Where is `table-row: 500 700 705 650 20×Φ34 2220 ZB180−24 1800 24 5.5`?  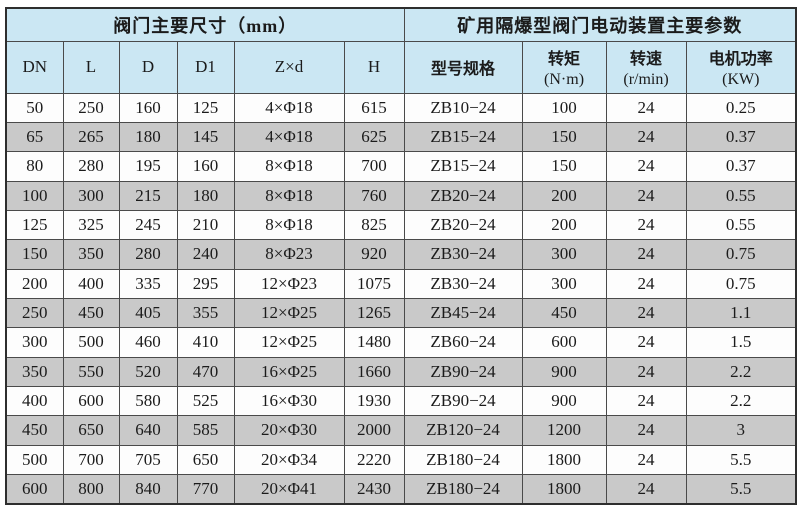 table-row: 500 700 705 650 20×Φ34 2220 ZB180−24 1800 24 5.5 is located at coordinates (401, 459).